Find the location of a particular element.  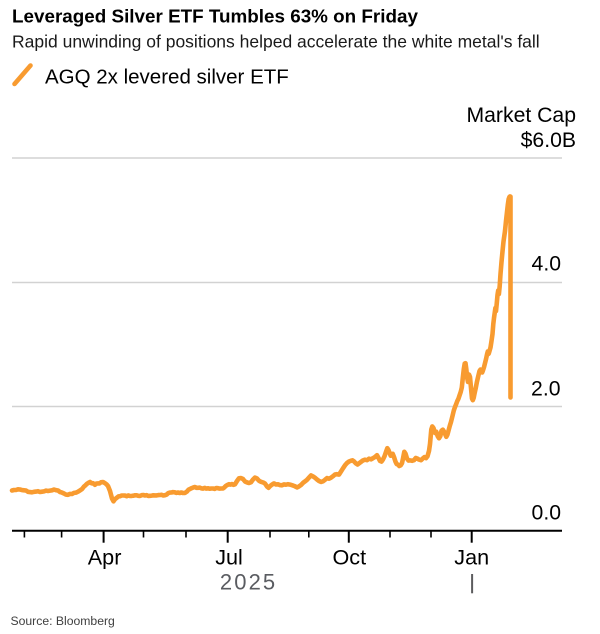

svg-text: 0.0 is located at coordinates (546, 513).